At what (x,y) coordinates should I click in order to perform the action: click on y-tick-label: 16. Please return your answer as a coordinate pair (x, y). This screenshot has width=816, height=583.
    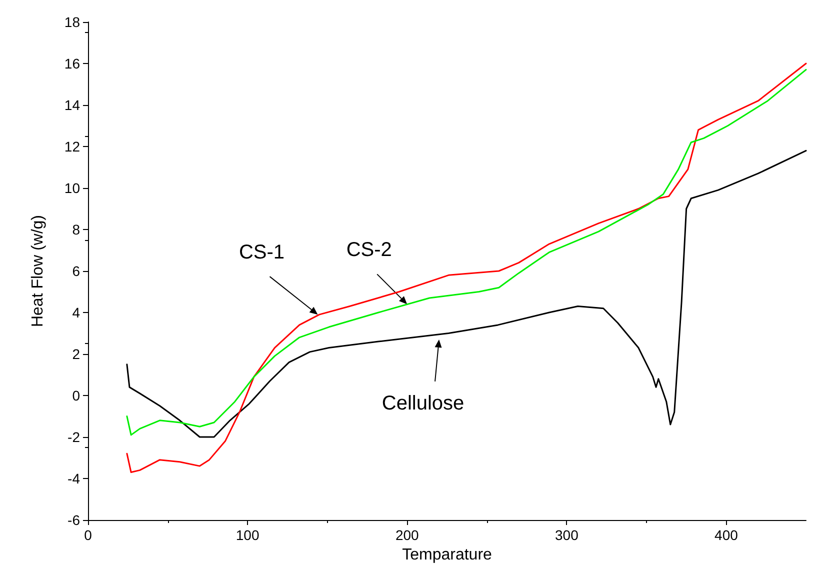
    Looking at the image, I should click on (72, 64).